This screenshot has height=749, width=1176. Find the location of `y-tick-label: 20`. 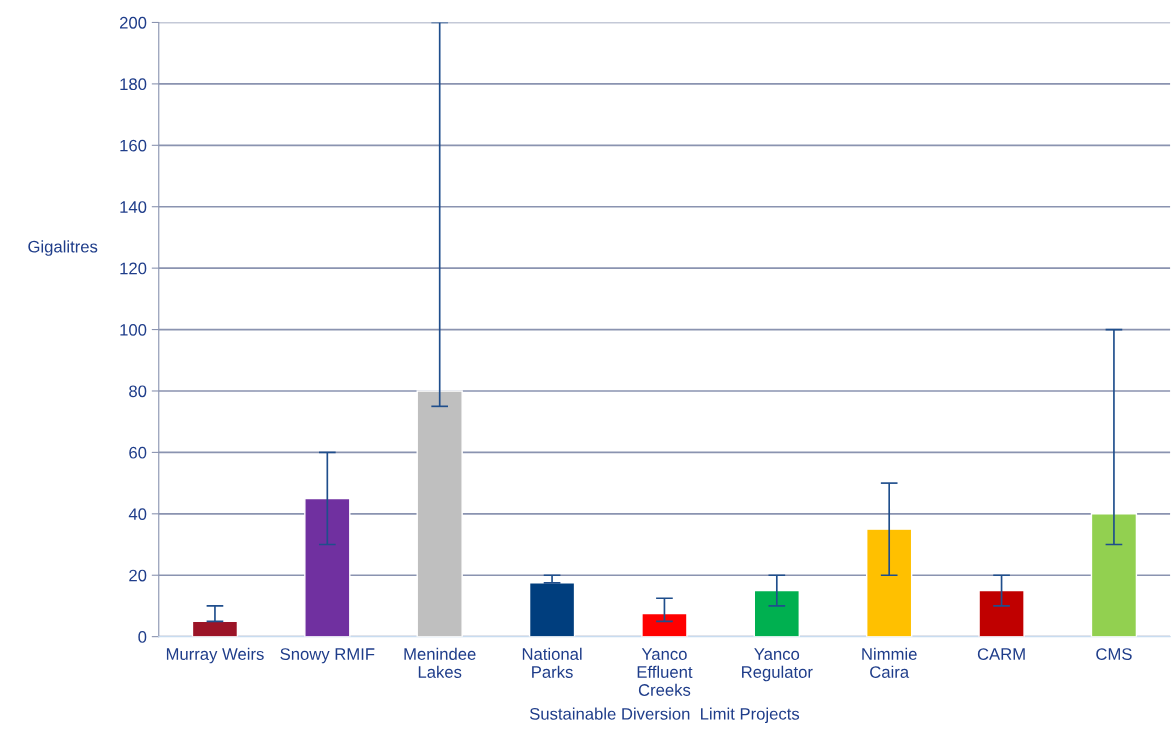

y-tick-label: 20 is located at coordinates (138, 575).